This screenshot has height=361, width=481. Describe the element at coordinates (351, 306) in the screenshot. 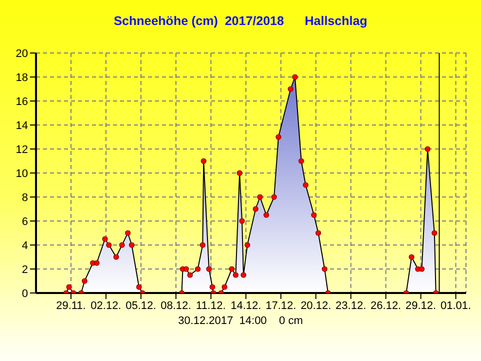

I see `x-tick-label: 23.12.` at that location.